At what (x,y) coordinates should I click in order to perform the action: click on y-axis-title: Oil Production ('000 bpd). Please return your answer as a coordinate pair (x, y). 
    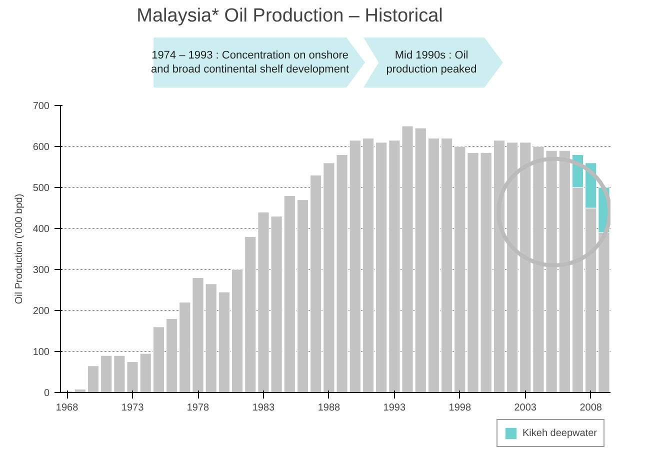
    Looking at the image, I should click on (19, 249).